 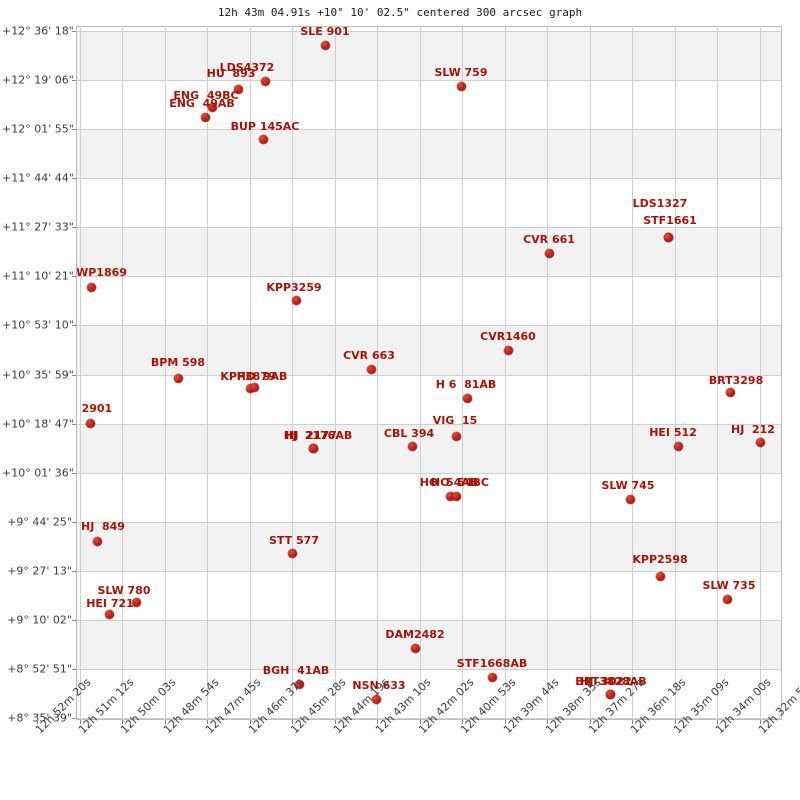 I want to click on star-label: HJ 212, so click(x=753, y=429).